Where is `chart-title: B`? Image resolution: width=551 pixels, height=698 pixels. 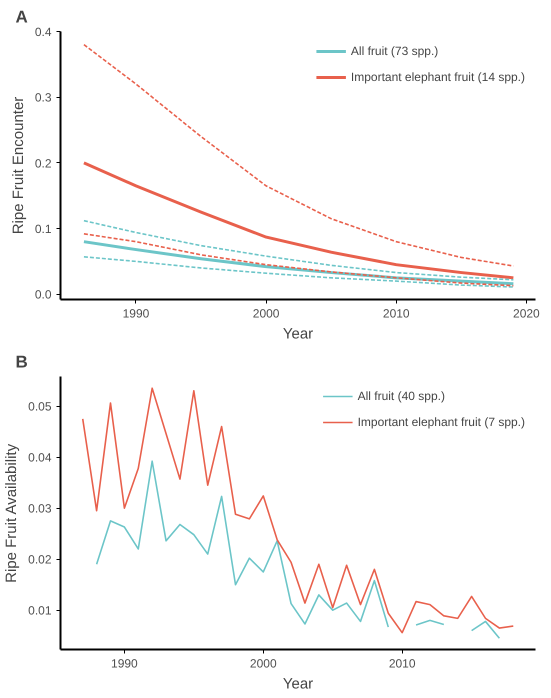
chart-title: B is located at coordinates (22, 362).